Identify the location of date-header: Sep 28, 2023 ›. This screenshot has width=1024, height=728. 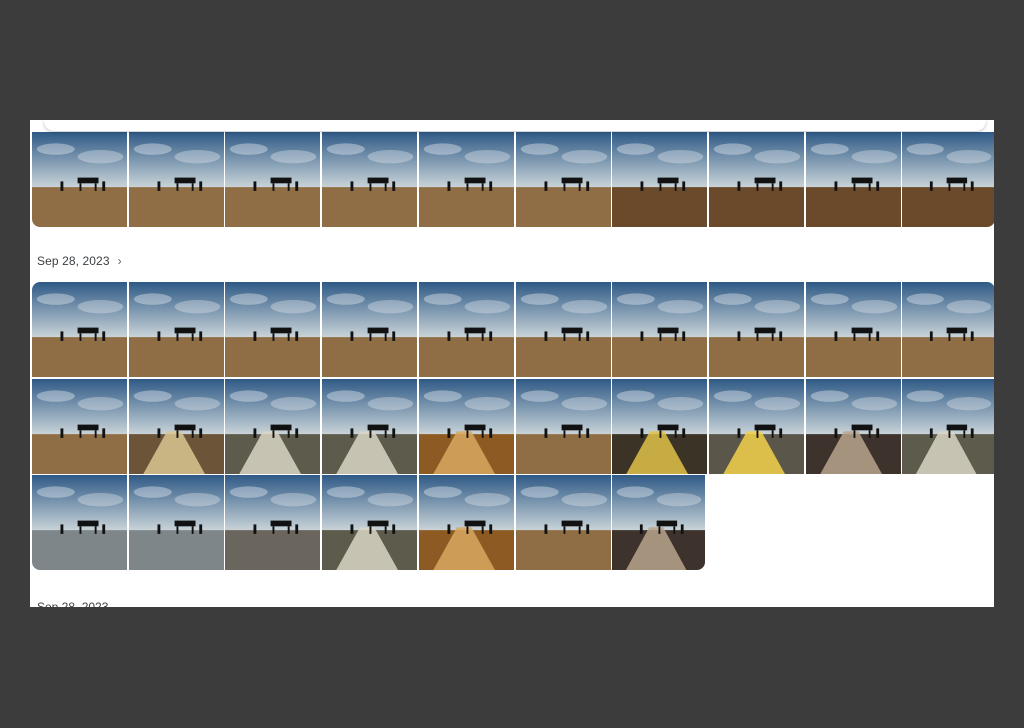
(79, 261).